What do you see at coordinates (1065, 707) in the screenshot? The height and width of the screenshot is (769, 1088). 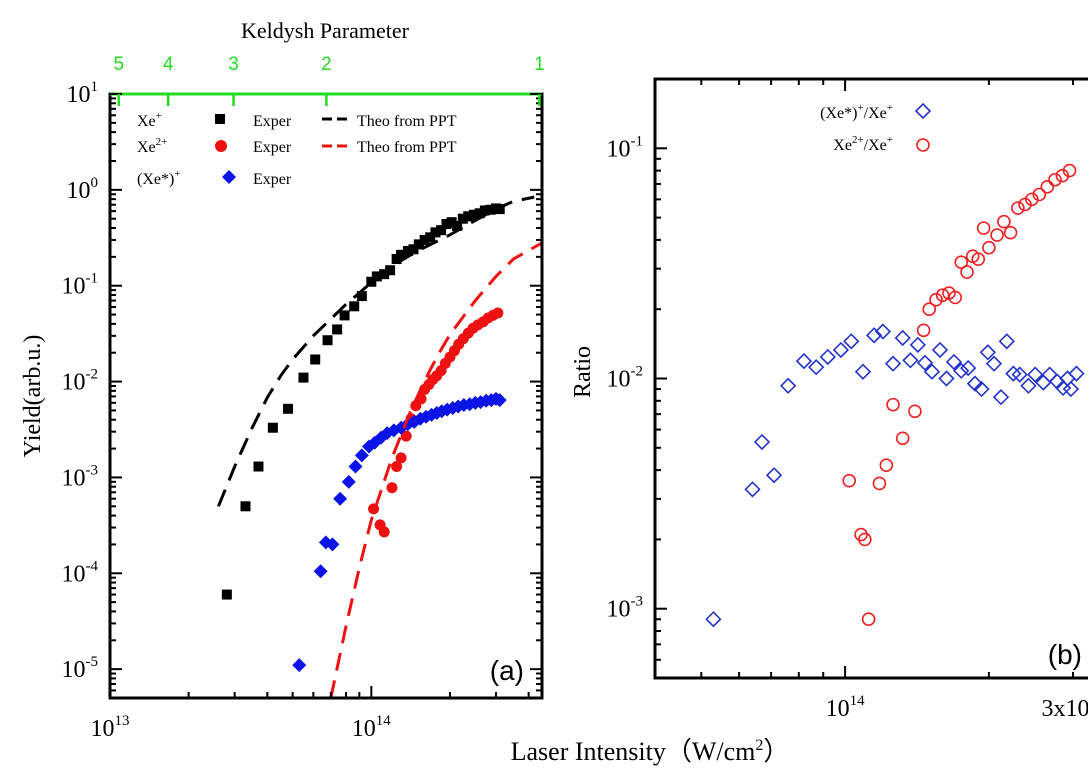 I see `x-tick-label: 3x1014` at bounding box center [1065, 707].